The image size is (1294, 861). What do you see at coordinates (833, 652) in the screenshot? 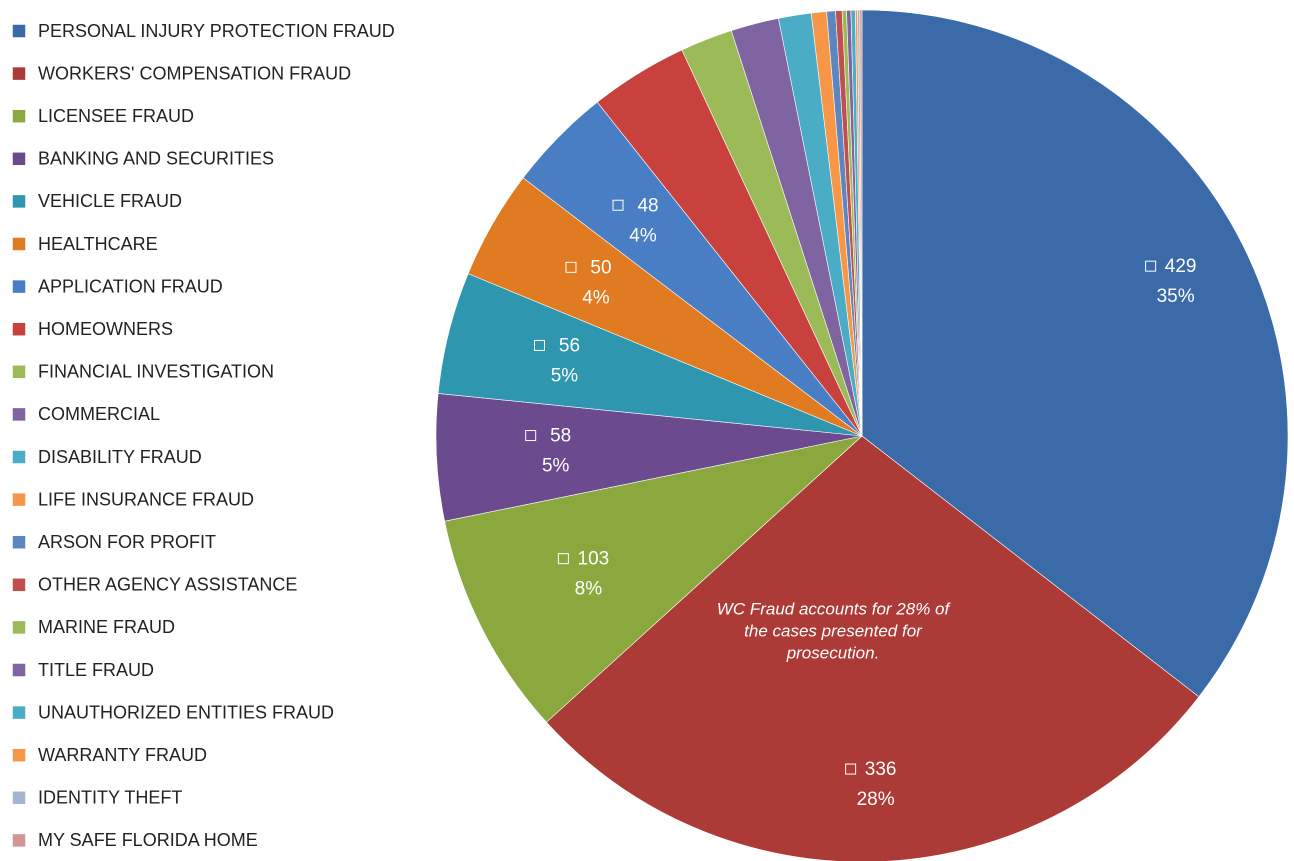
I see `annotation: prosecution.` at bounding box center [833, 652].